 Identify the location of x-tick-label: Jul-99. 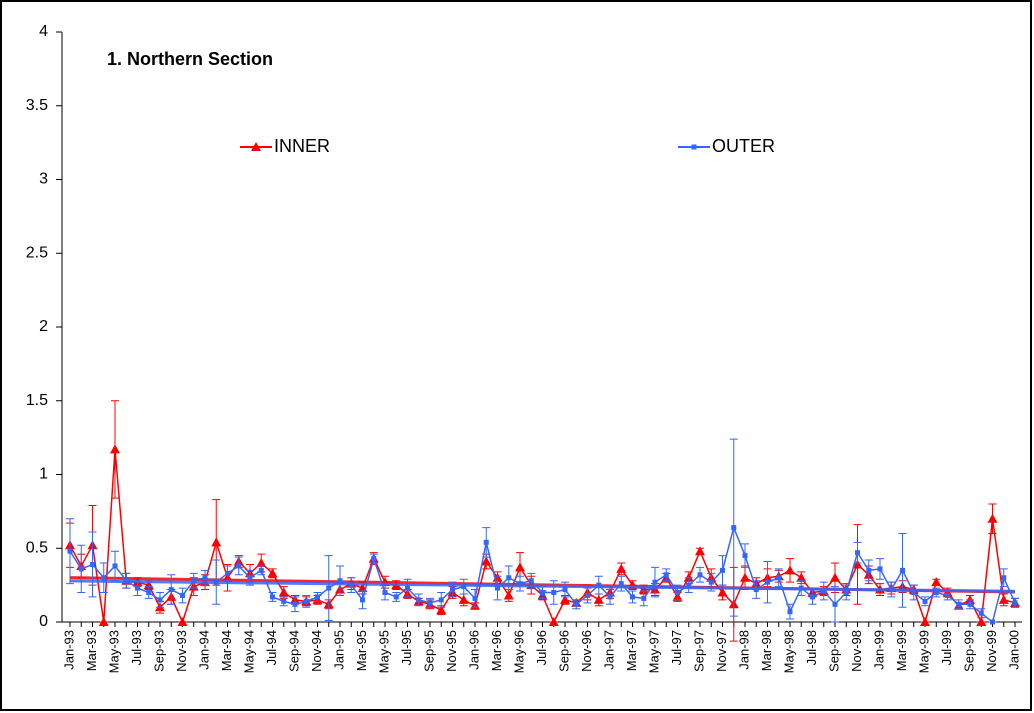
(946, 647).